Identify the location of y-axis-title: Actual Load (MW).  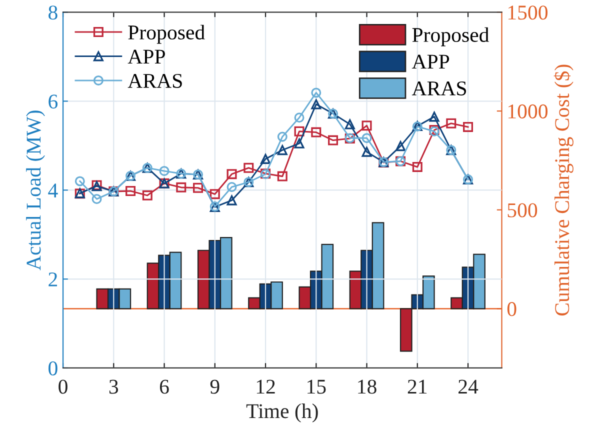
(35, 190).